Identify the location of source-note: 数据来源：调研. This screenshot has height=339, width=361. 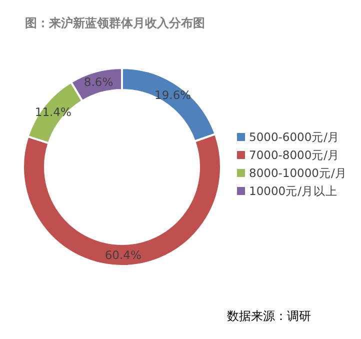
(269, 316).